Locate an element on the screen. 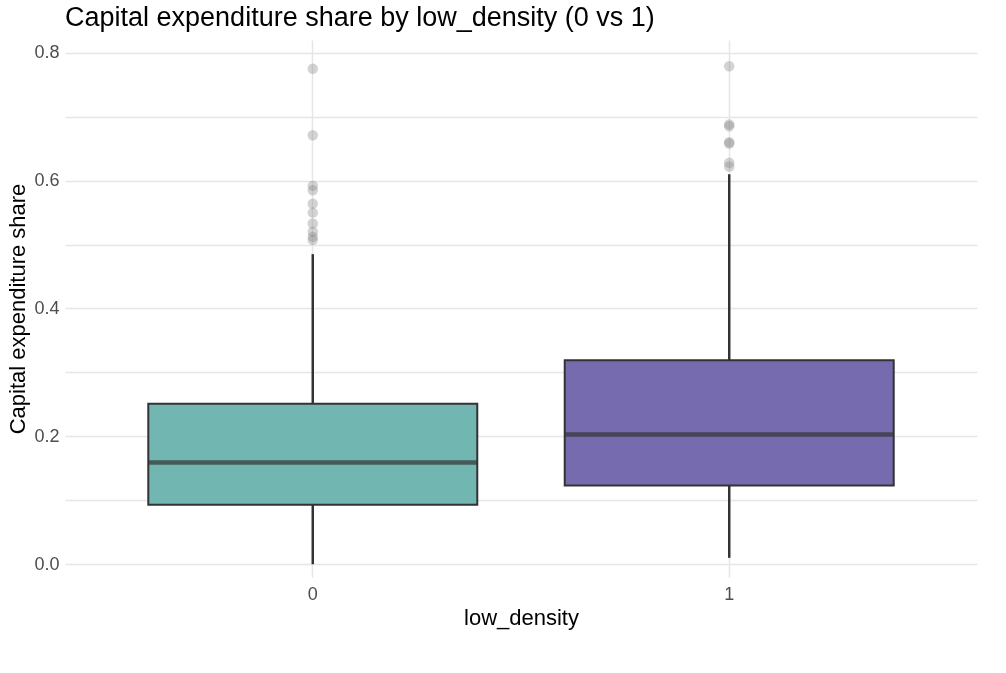 This screenshot has height=673, width=1006. y-tick-label: 0.2 is located at coordinates (47, 435).